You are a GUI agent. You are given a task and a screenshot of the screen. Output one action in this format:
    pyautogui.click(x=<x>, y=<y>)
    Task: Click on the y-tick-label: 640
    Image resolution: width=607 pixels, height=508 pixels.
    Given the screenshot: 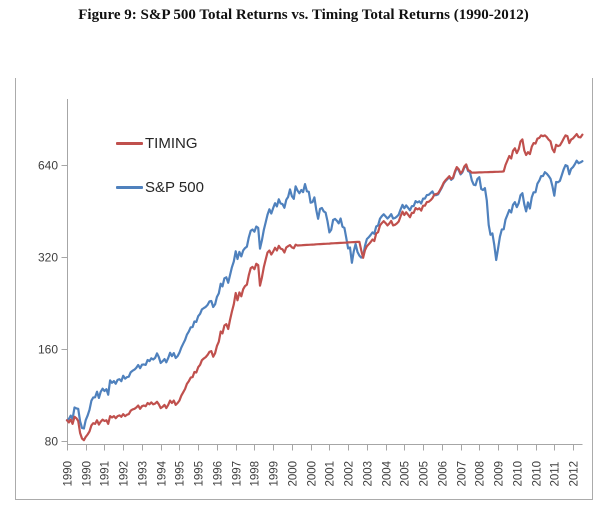 What is the action you would take?
    pyautogui.click(x=48, y=166)
    